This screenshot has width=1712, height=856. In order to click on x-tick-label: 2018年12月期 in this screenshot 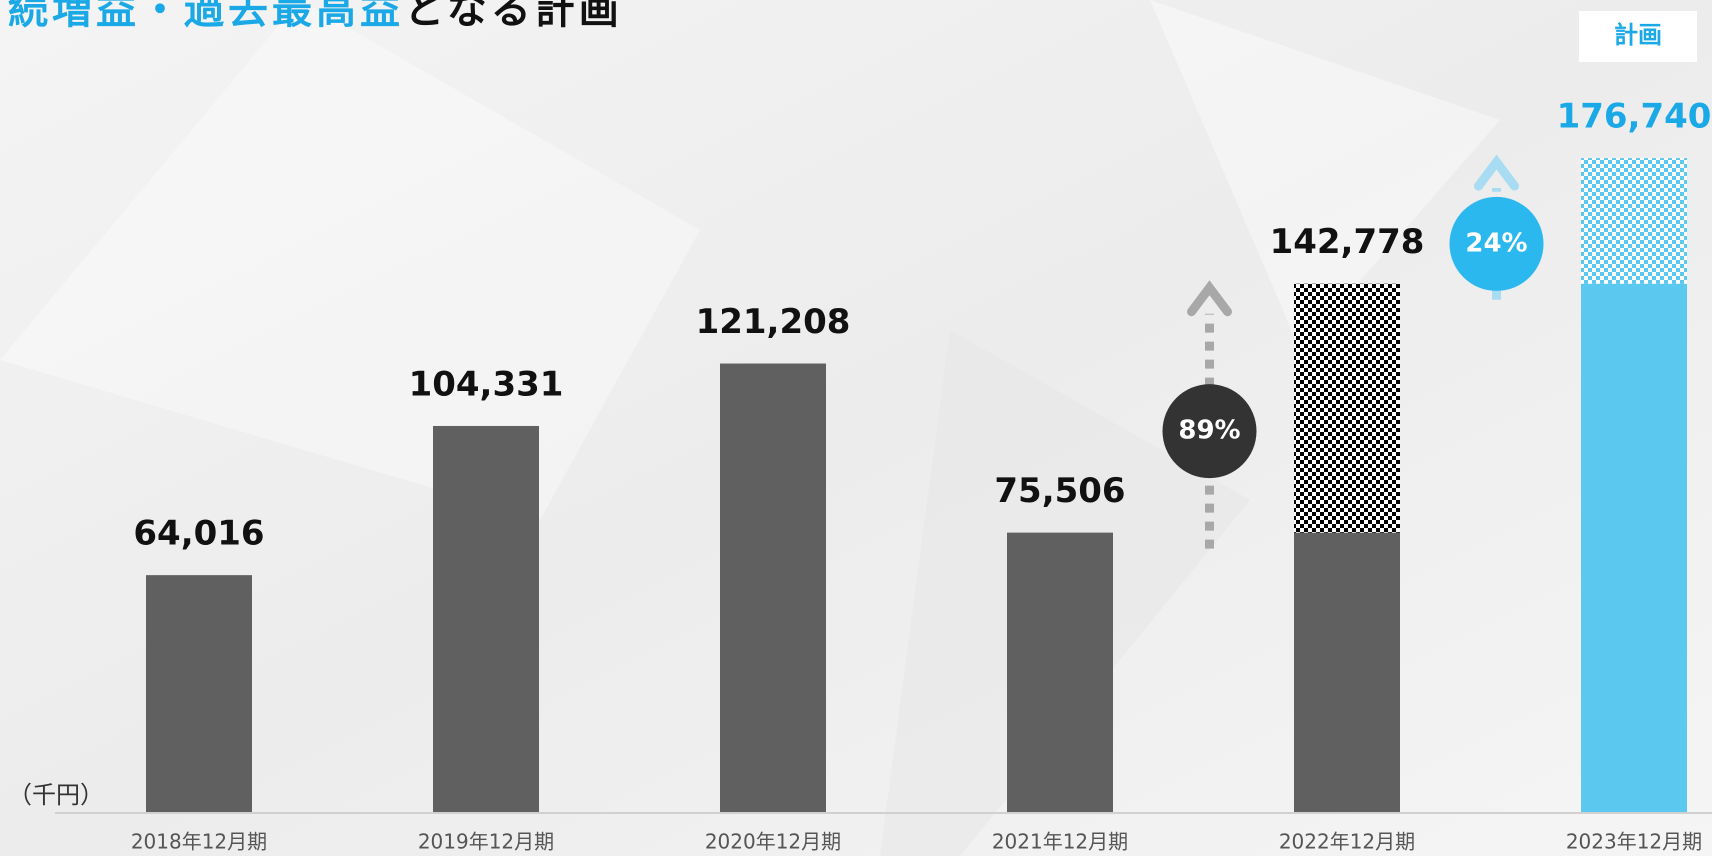, I will do `click(199, 842)`.